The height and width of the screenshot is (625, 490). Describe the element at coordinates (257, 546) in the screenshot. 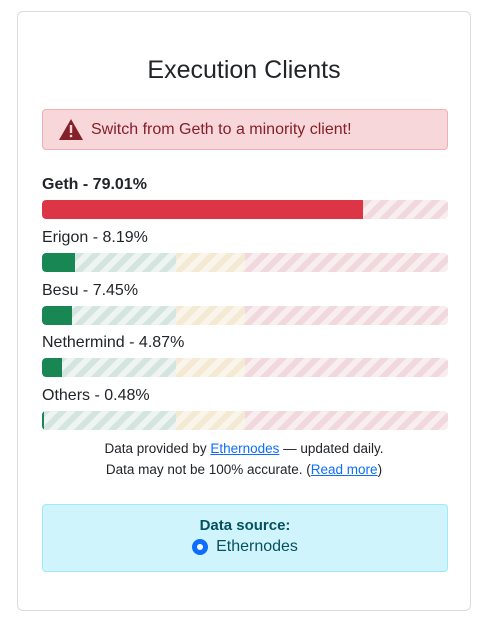

I see `radio-label: Ethernodes` at that location.